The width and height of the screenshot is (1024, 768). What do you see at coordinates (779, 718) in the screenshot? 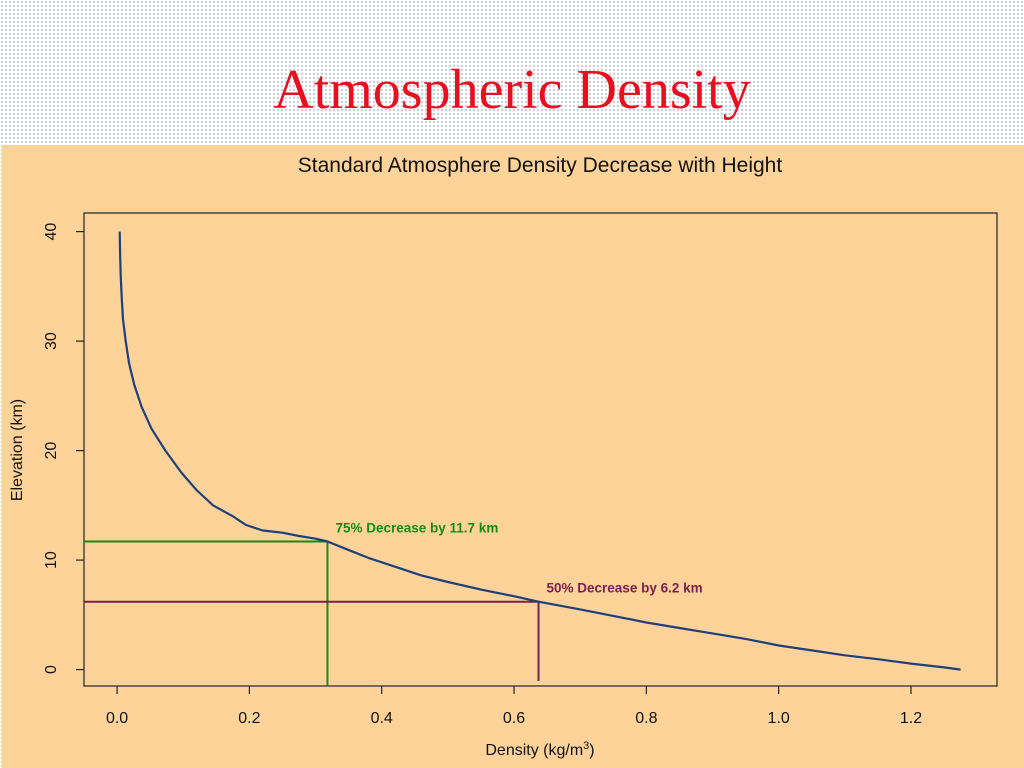
I see `x-tick-label: 1.0` at bounding box center [779, 718].